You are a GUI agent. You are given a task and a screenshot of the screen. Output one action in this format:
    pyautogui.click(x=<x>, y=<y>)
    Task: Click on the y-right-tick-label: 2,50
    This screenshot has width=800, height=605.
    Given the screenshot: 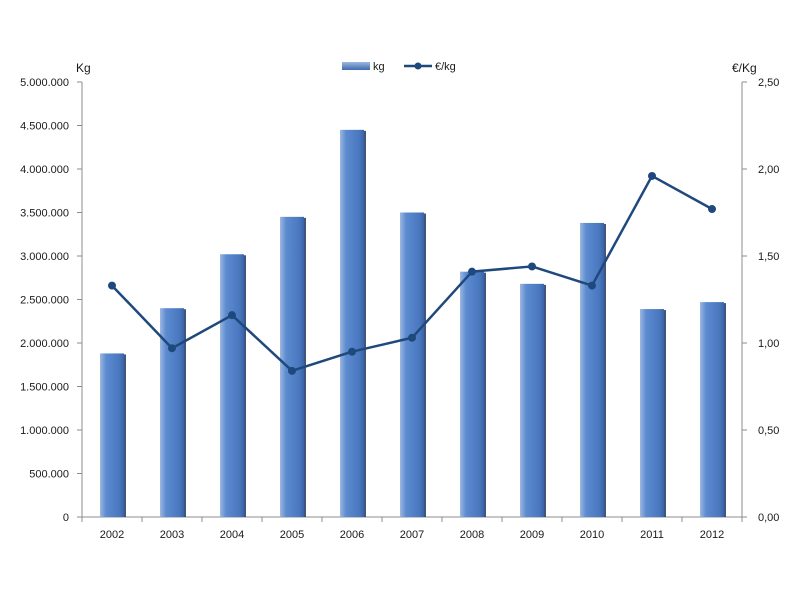 What is the action you would take?
    pyautogui.click(x=768, y=83)
    